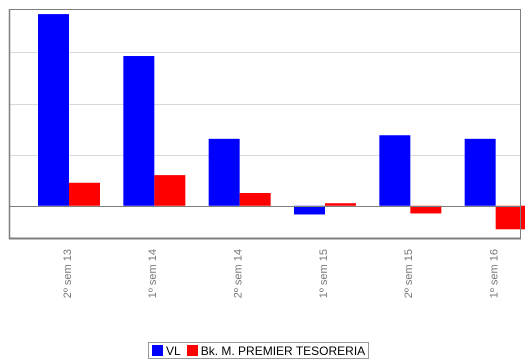 This screenshot has height=361, width=525. I want to click on legend-item-vl: VL, so click(166, 351).